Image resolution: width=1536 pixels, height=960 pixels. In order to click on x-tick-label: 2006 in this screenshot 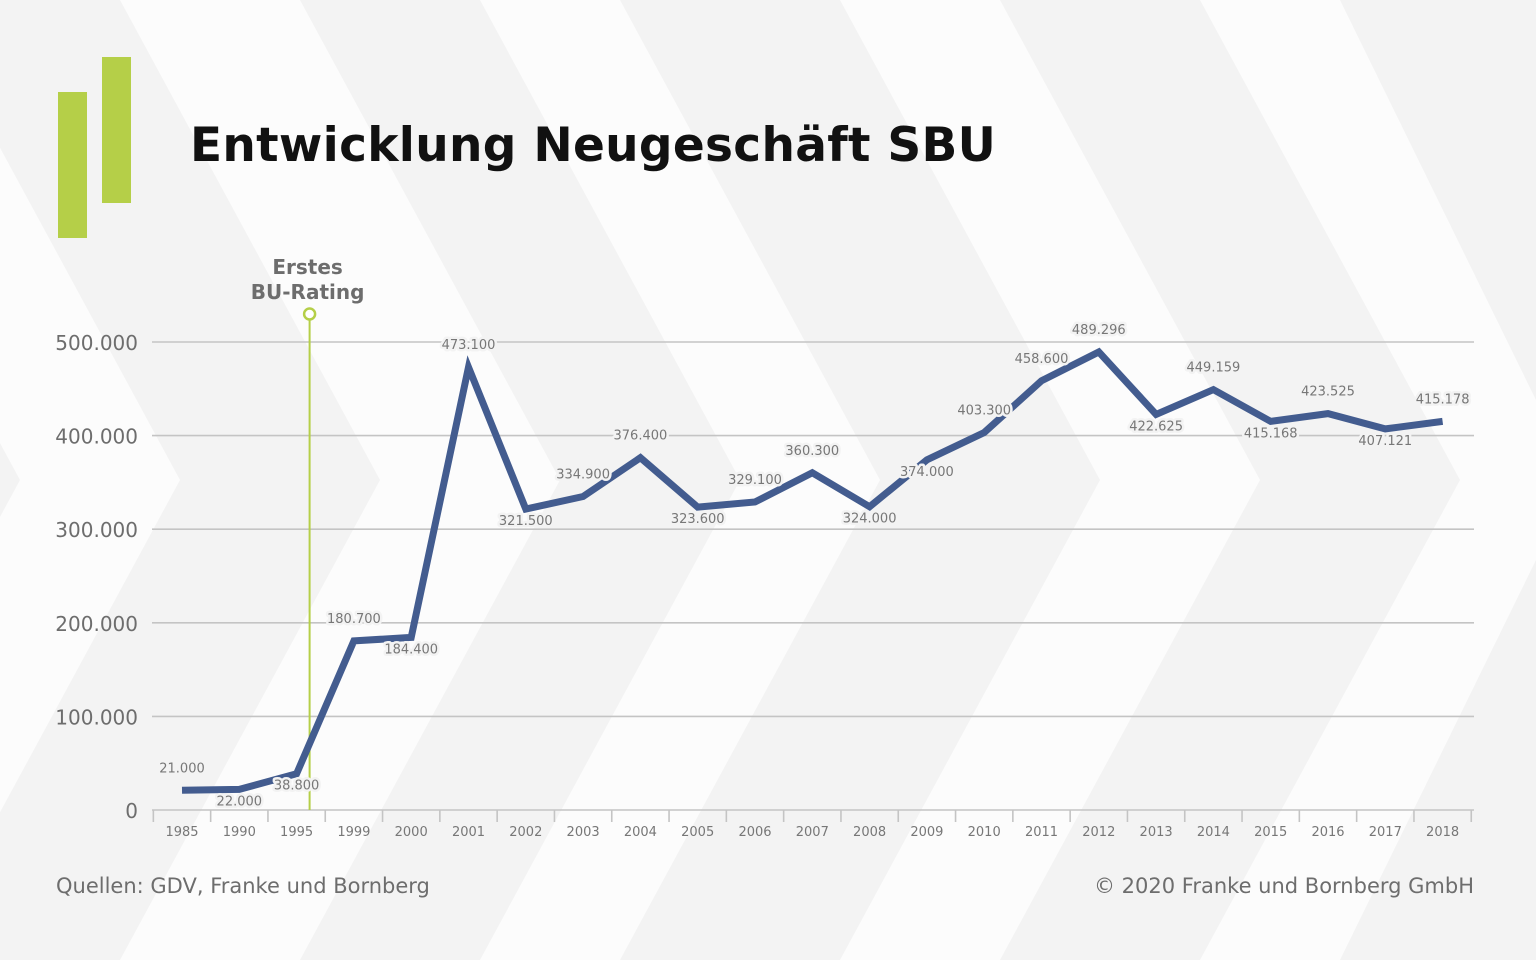, I will do `click(754, 832)`.